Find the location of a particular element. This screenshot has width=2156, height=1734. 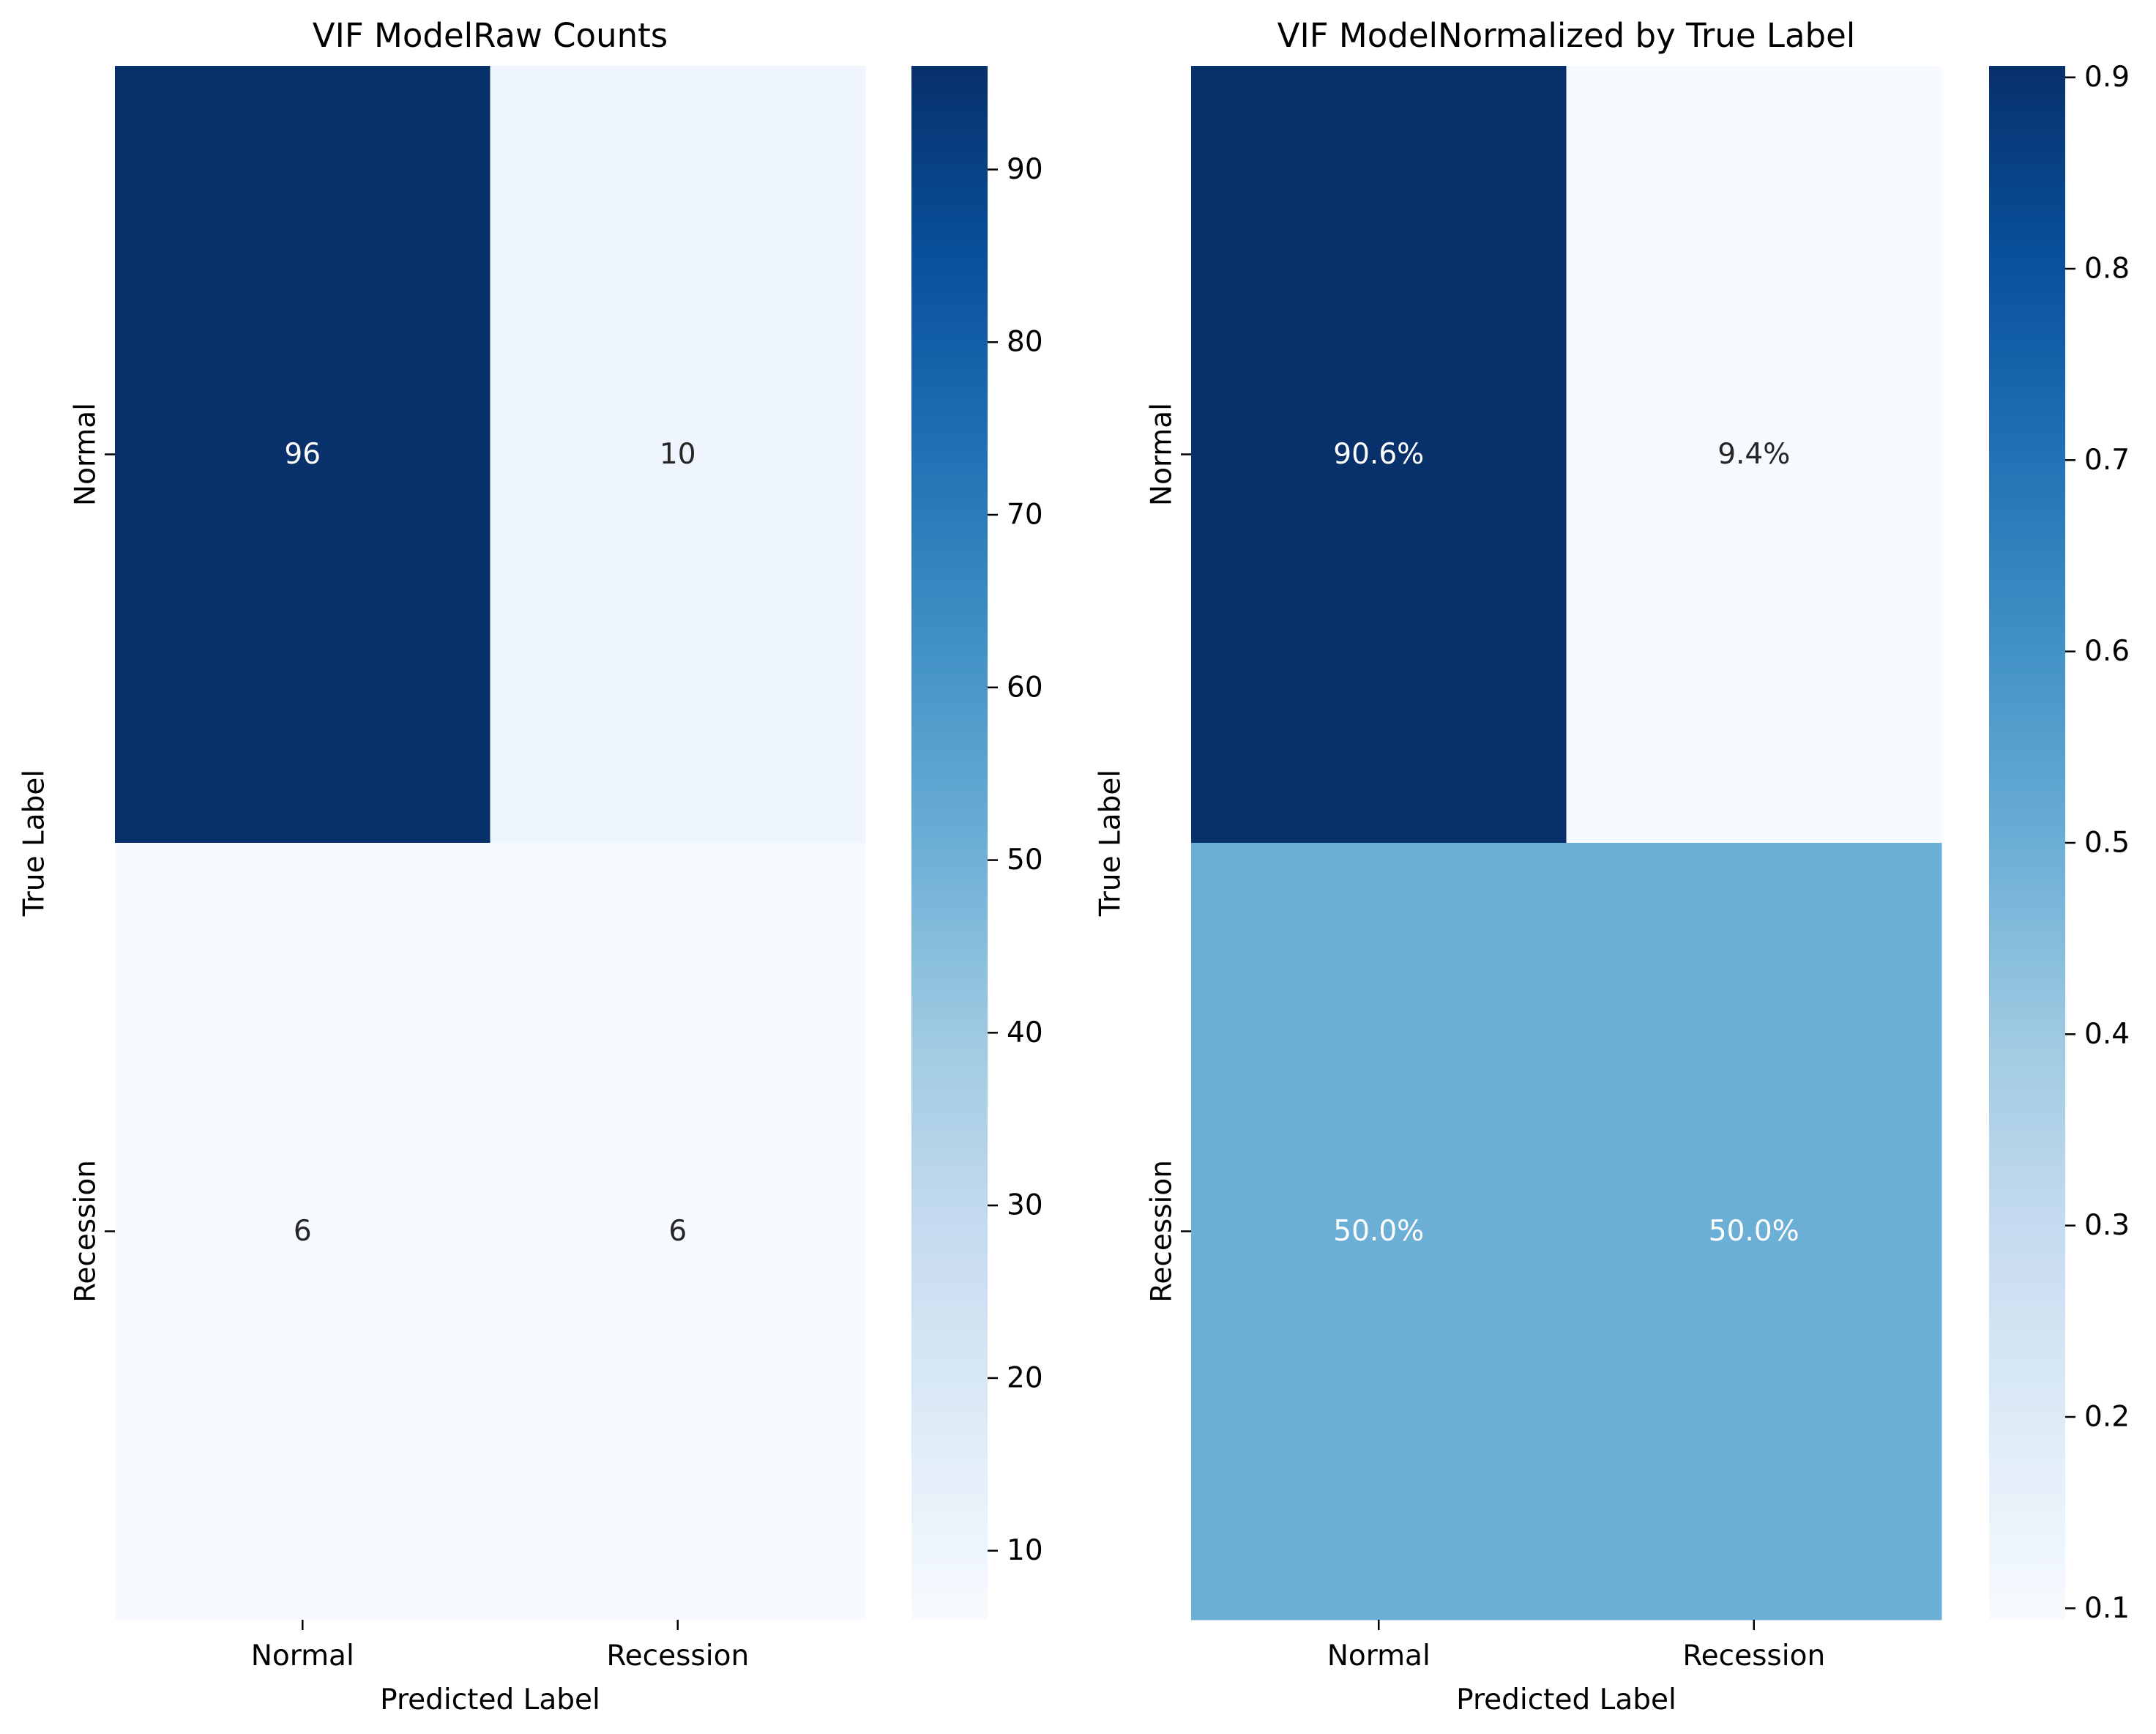

cell-value-label-0-1: 9.4% is located at coordinates (1753, 454).